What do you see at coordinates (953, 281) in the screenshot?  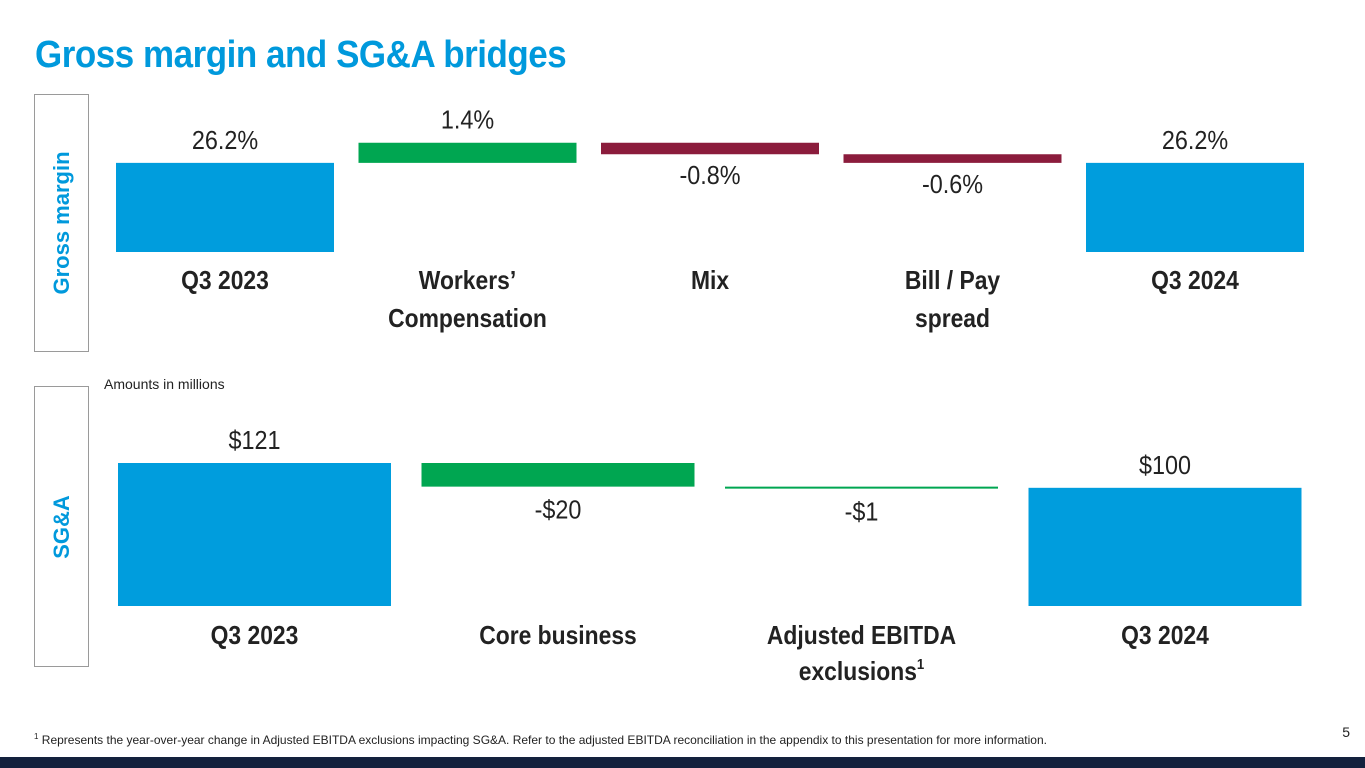 I see `category-label-bill-pay-spread-line-1: Bill / Pay` at bounding box center [953, 281].